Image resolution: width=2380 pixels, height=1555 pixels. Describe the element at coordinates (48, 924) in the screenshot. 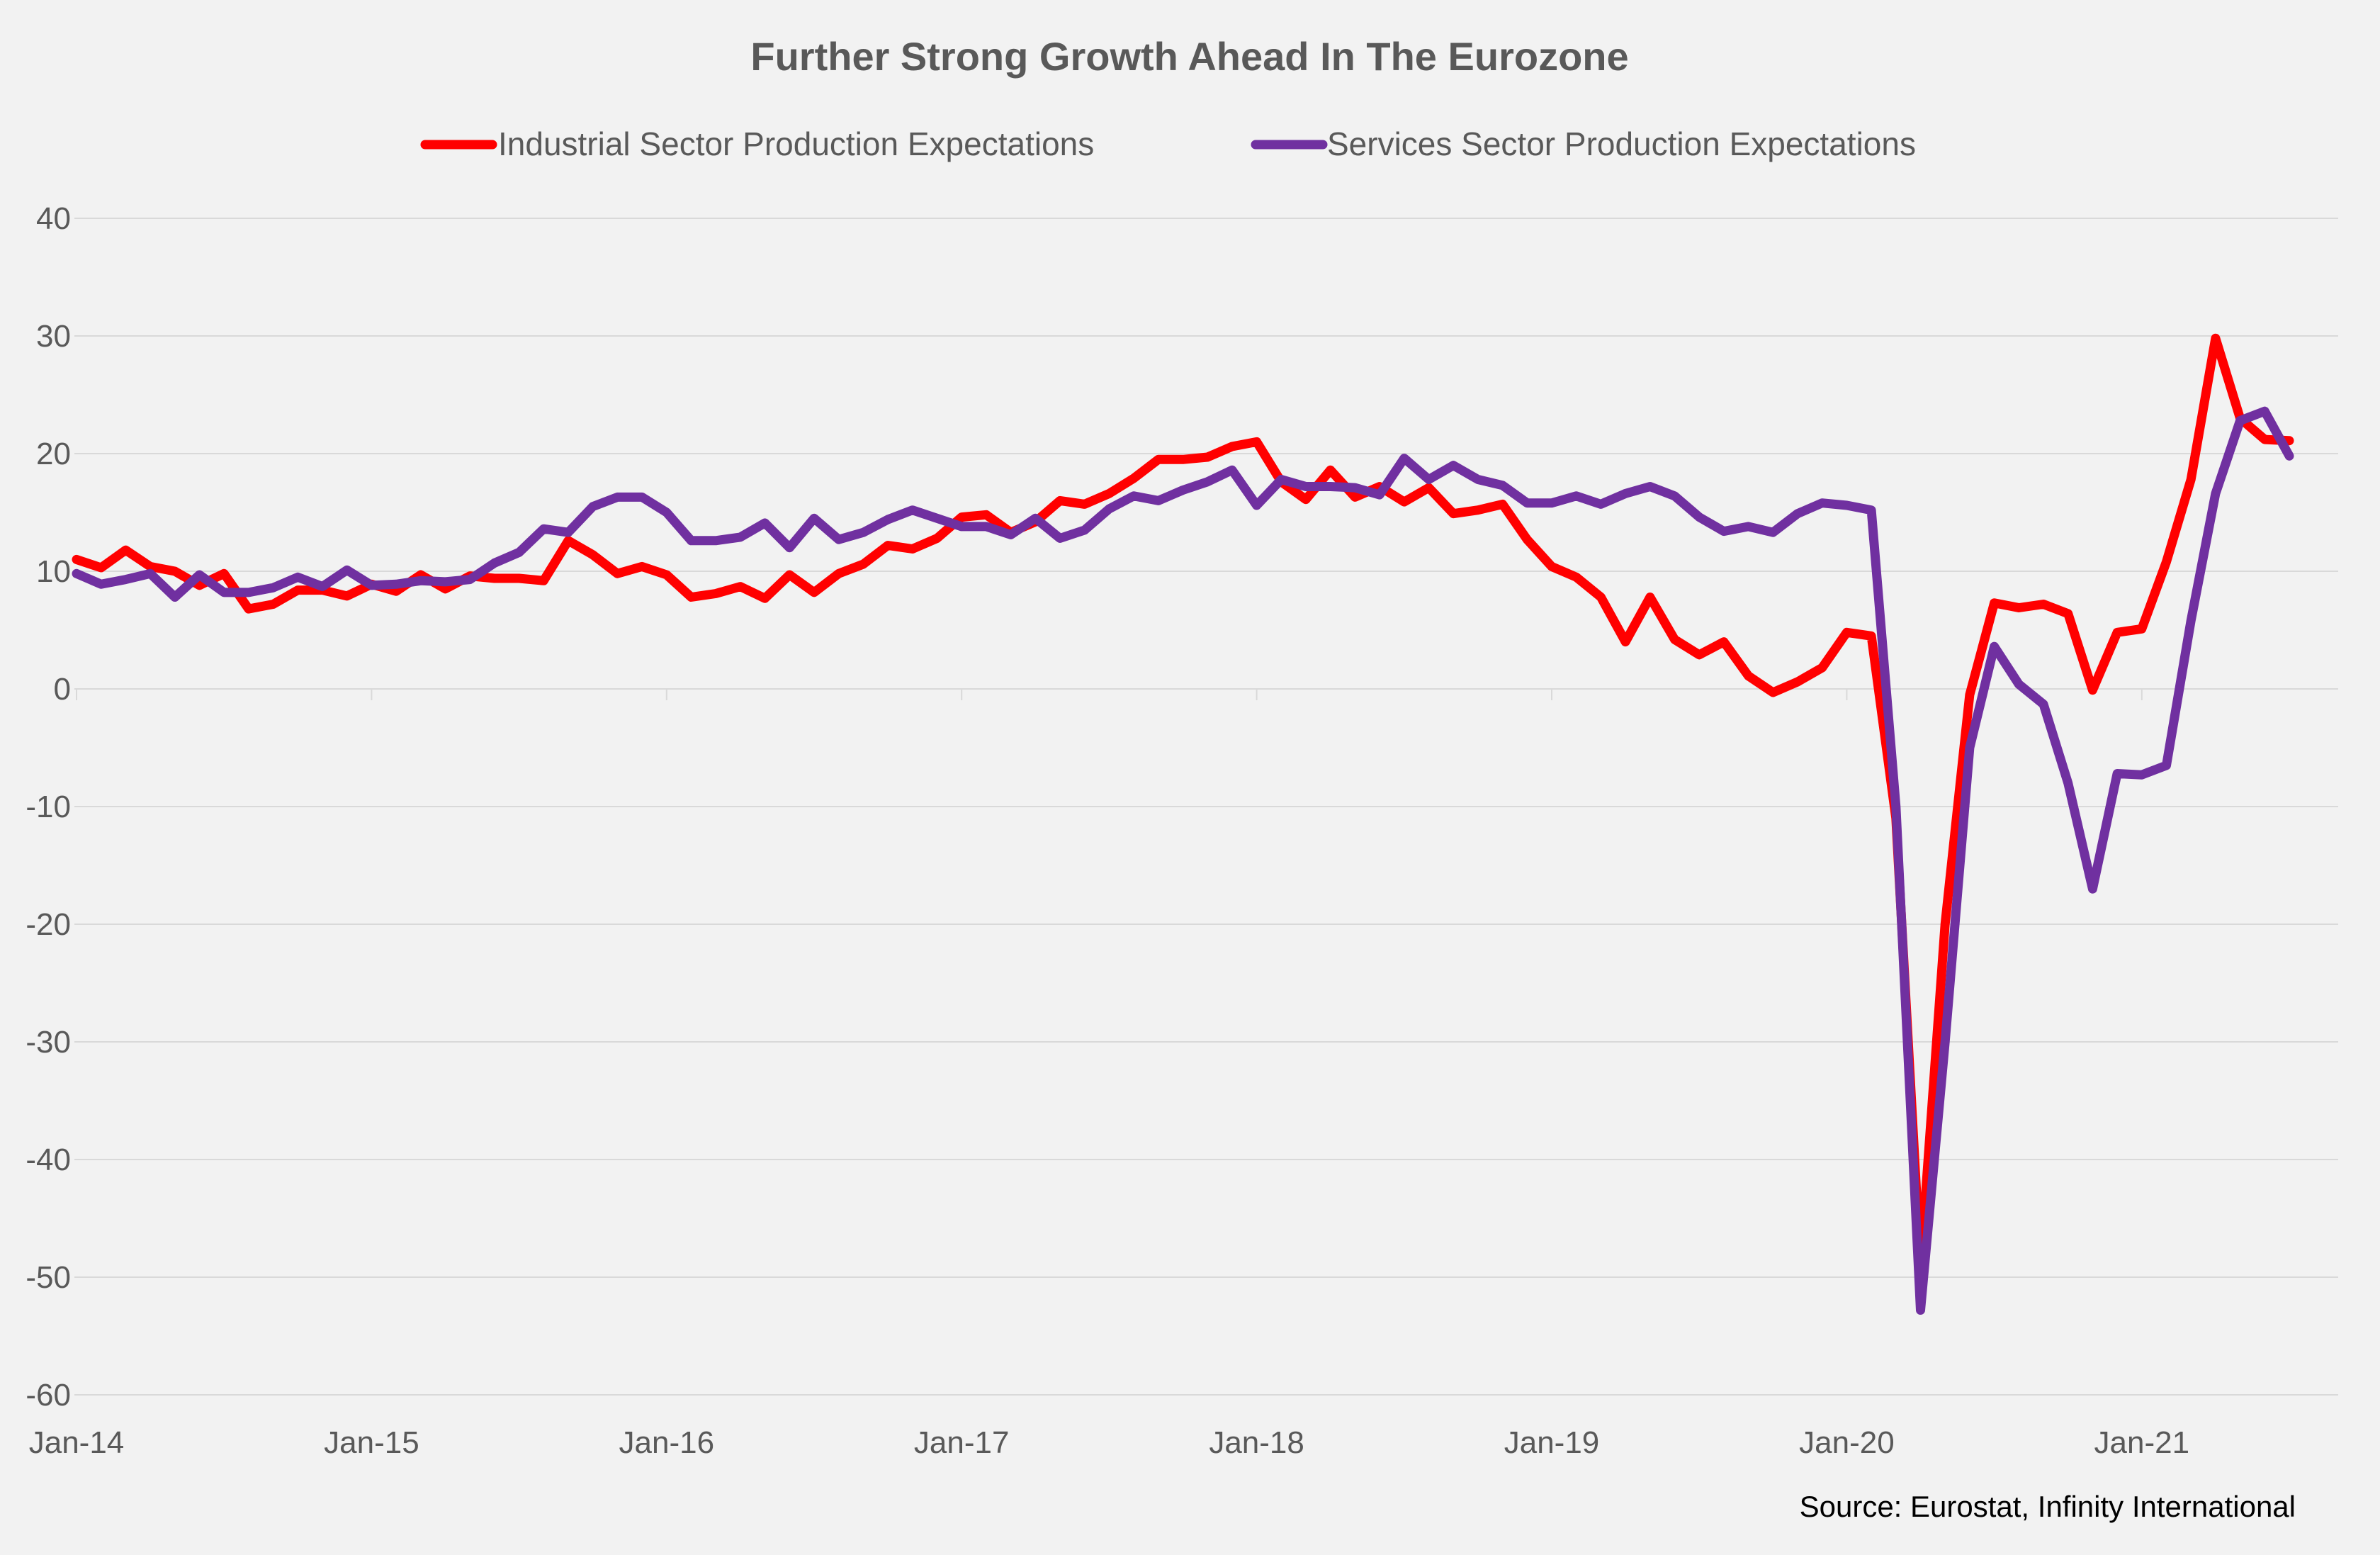

I see `y-tick-label: -20` at that location.